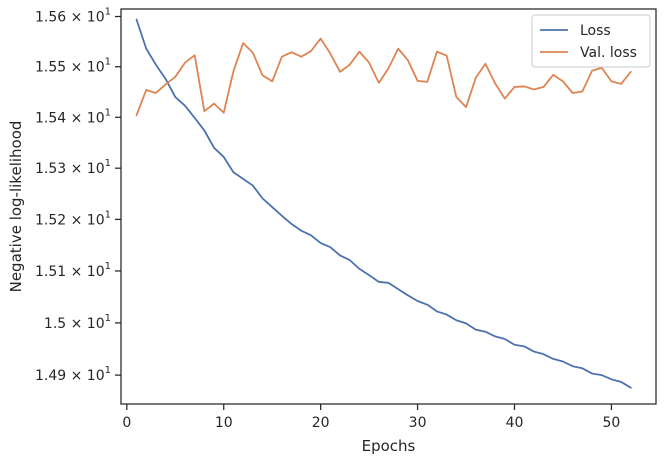  What do you see at coordinates (126, 423) in the screenshot?
I see `x-tick-label: 0` at bounding box center [126, 423].